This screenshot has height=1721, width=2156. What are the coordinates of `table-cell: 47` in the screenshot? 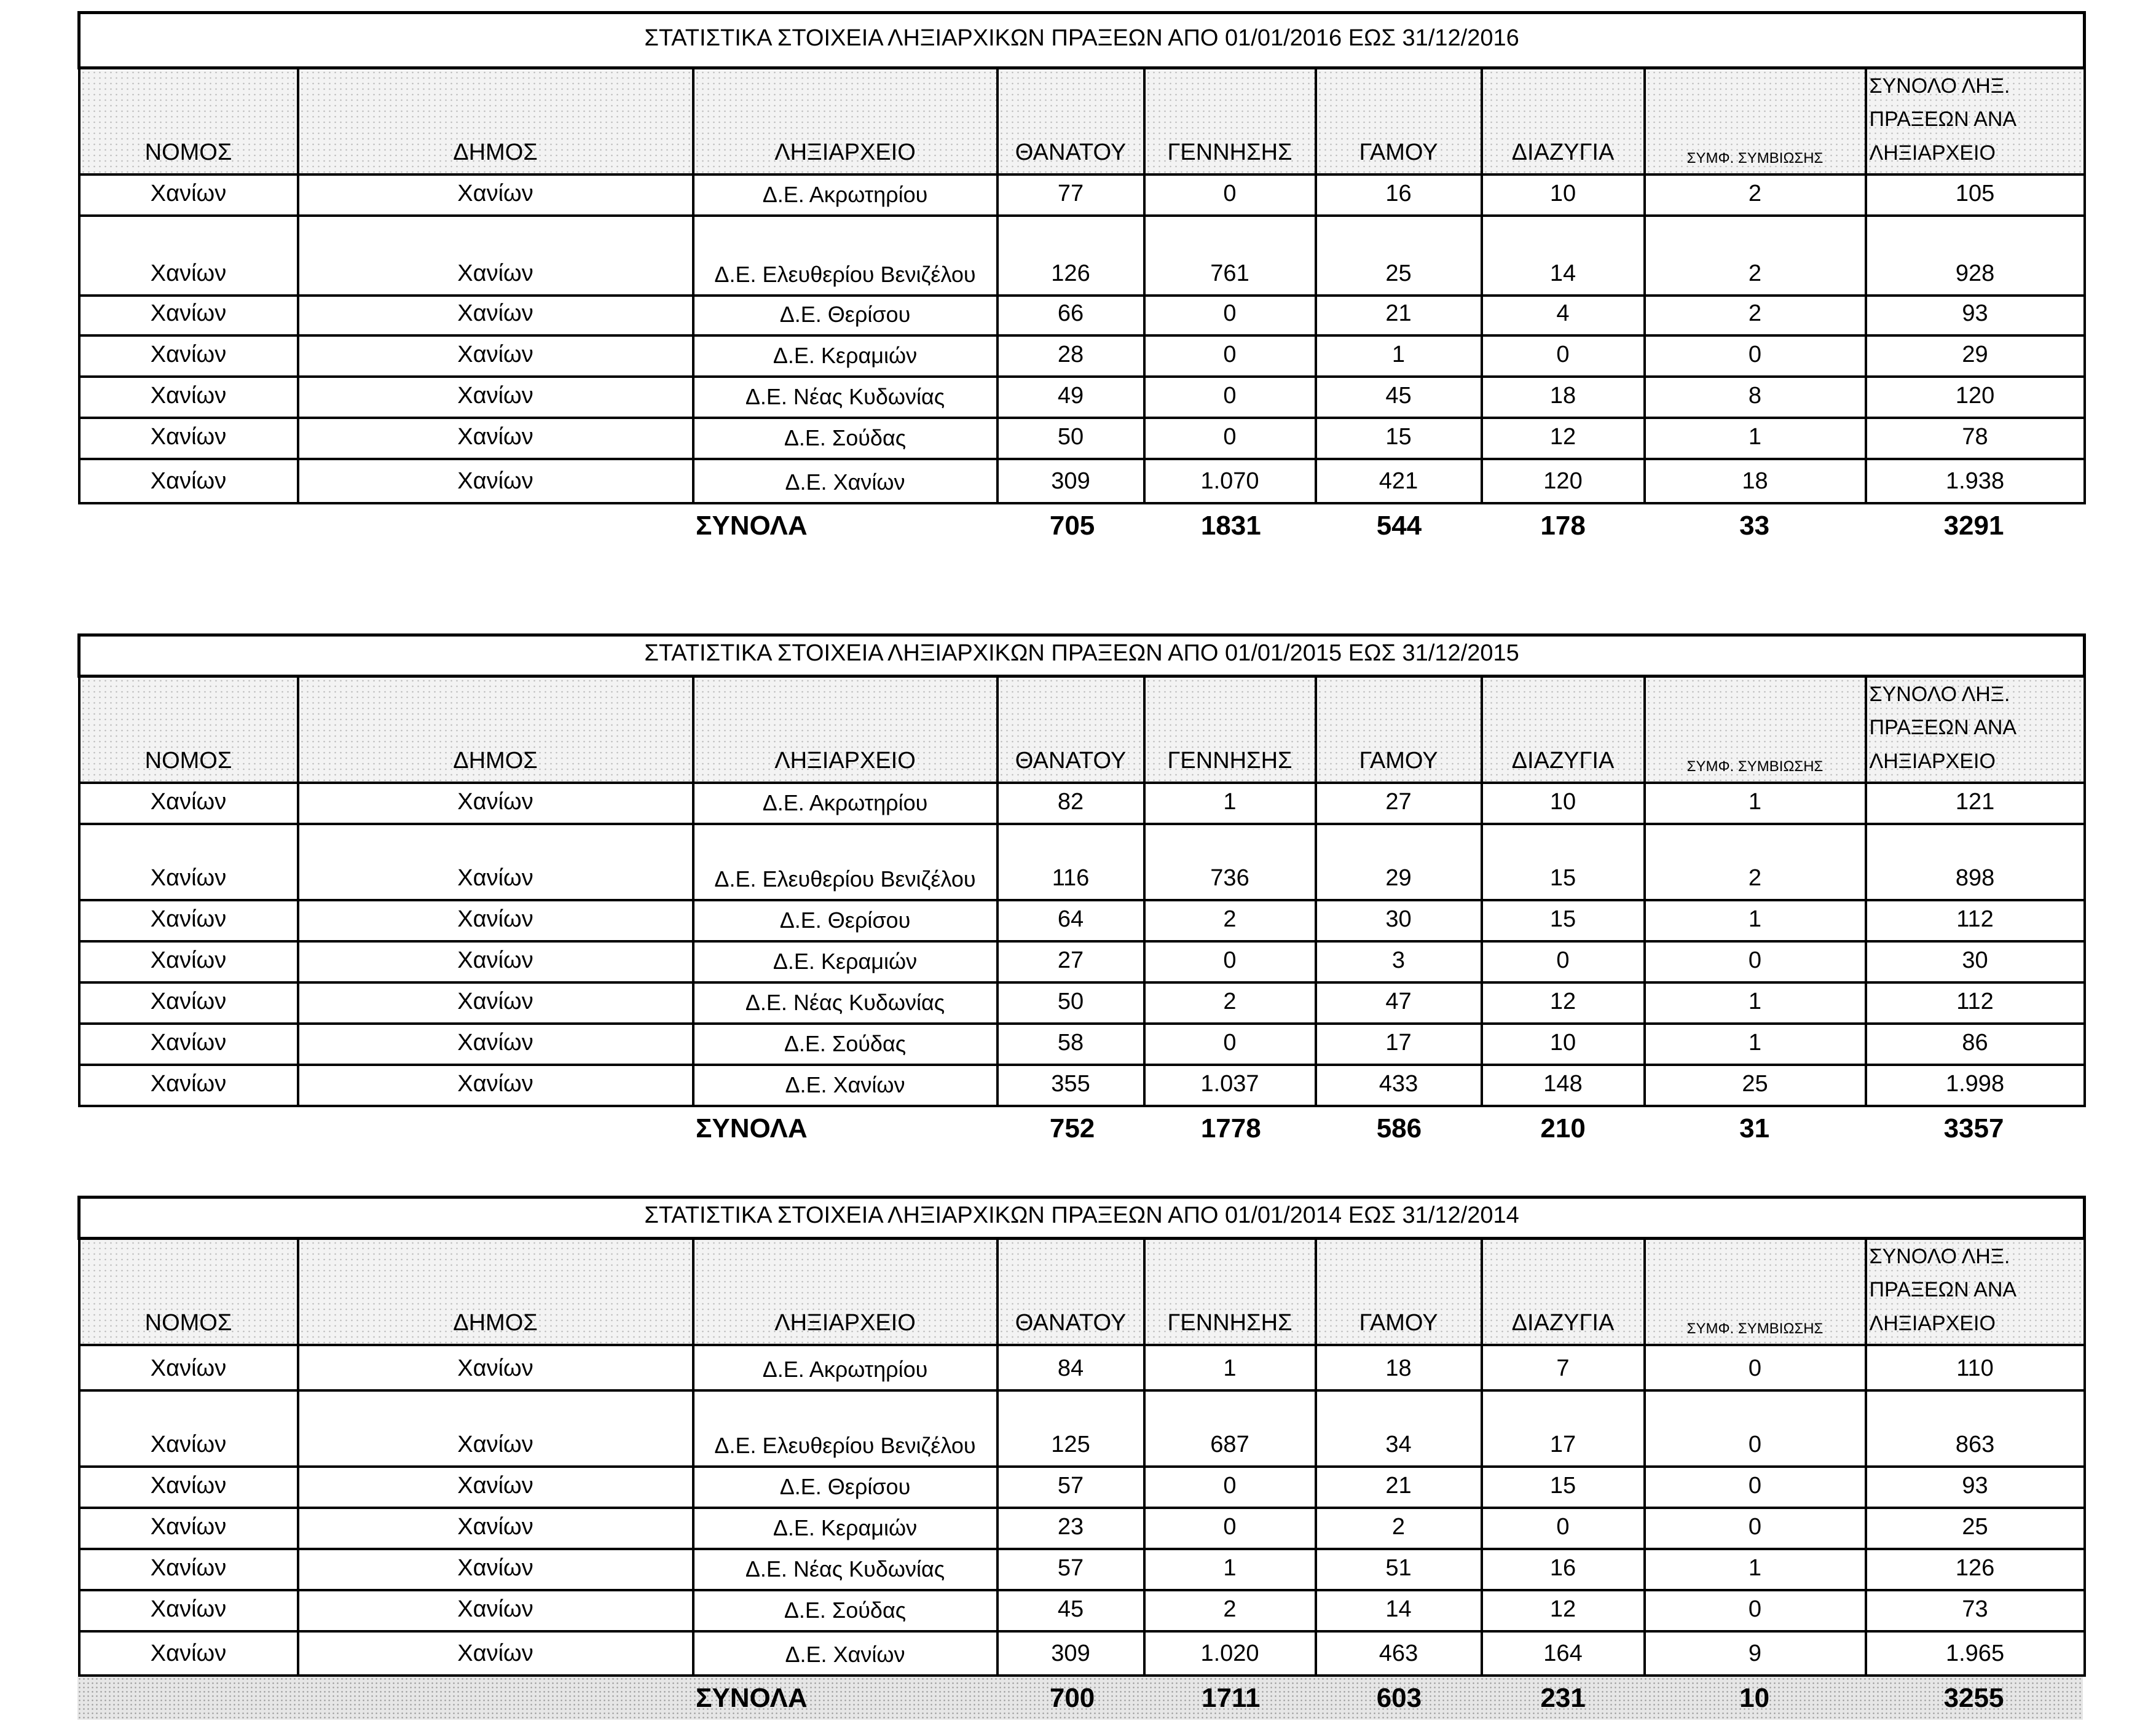 It's located at (1399, 1003).